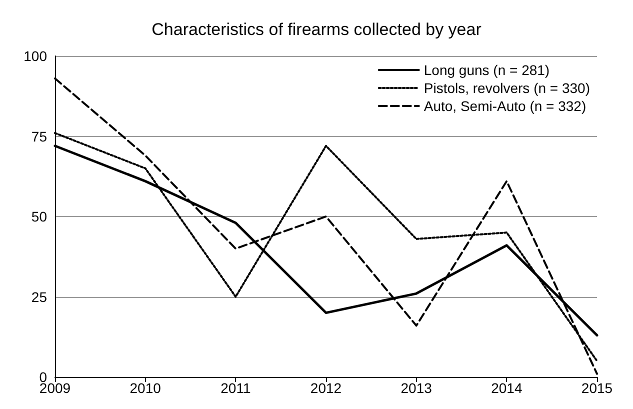 The width and height of the screenshot is (633, 409). Describe the element at coordinates (317, 29) in the screenshot. I see `chart-title: Characteristics of firearms collected by year` at that location.